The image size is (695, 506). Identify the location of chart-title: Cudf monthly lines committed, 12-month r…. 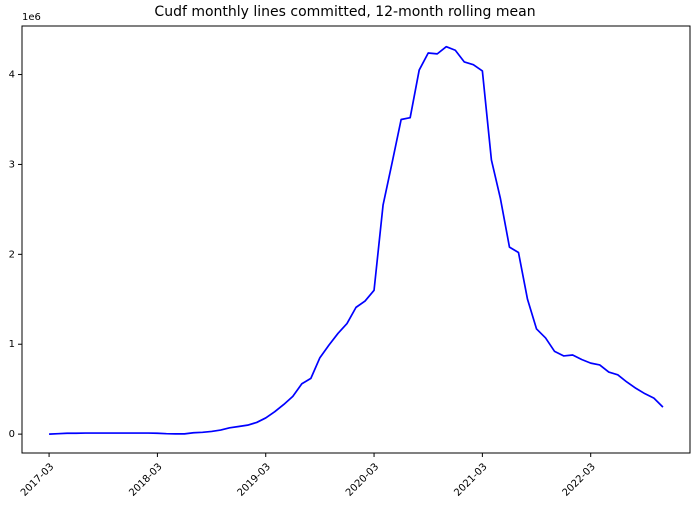
(344, 12).